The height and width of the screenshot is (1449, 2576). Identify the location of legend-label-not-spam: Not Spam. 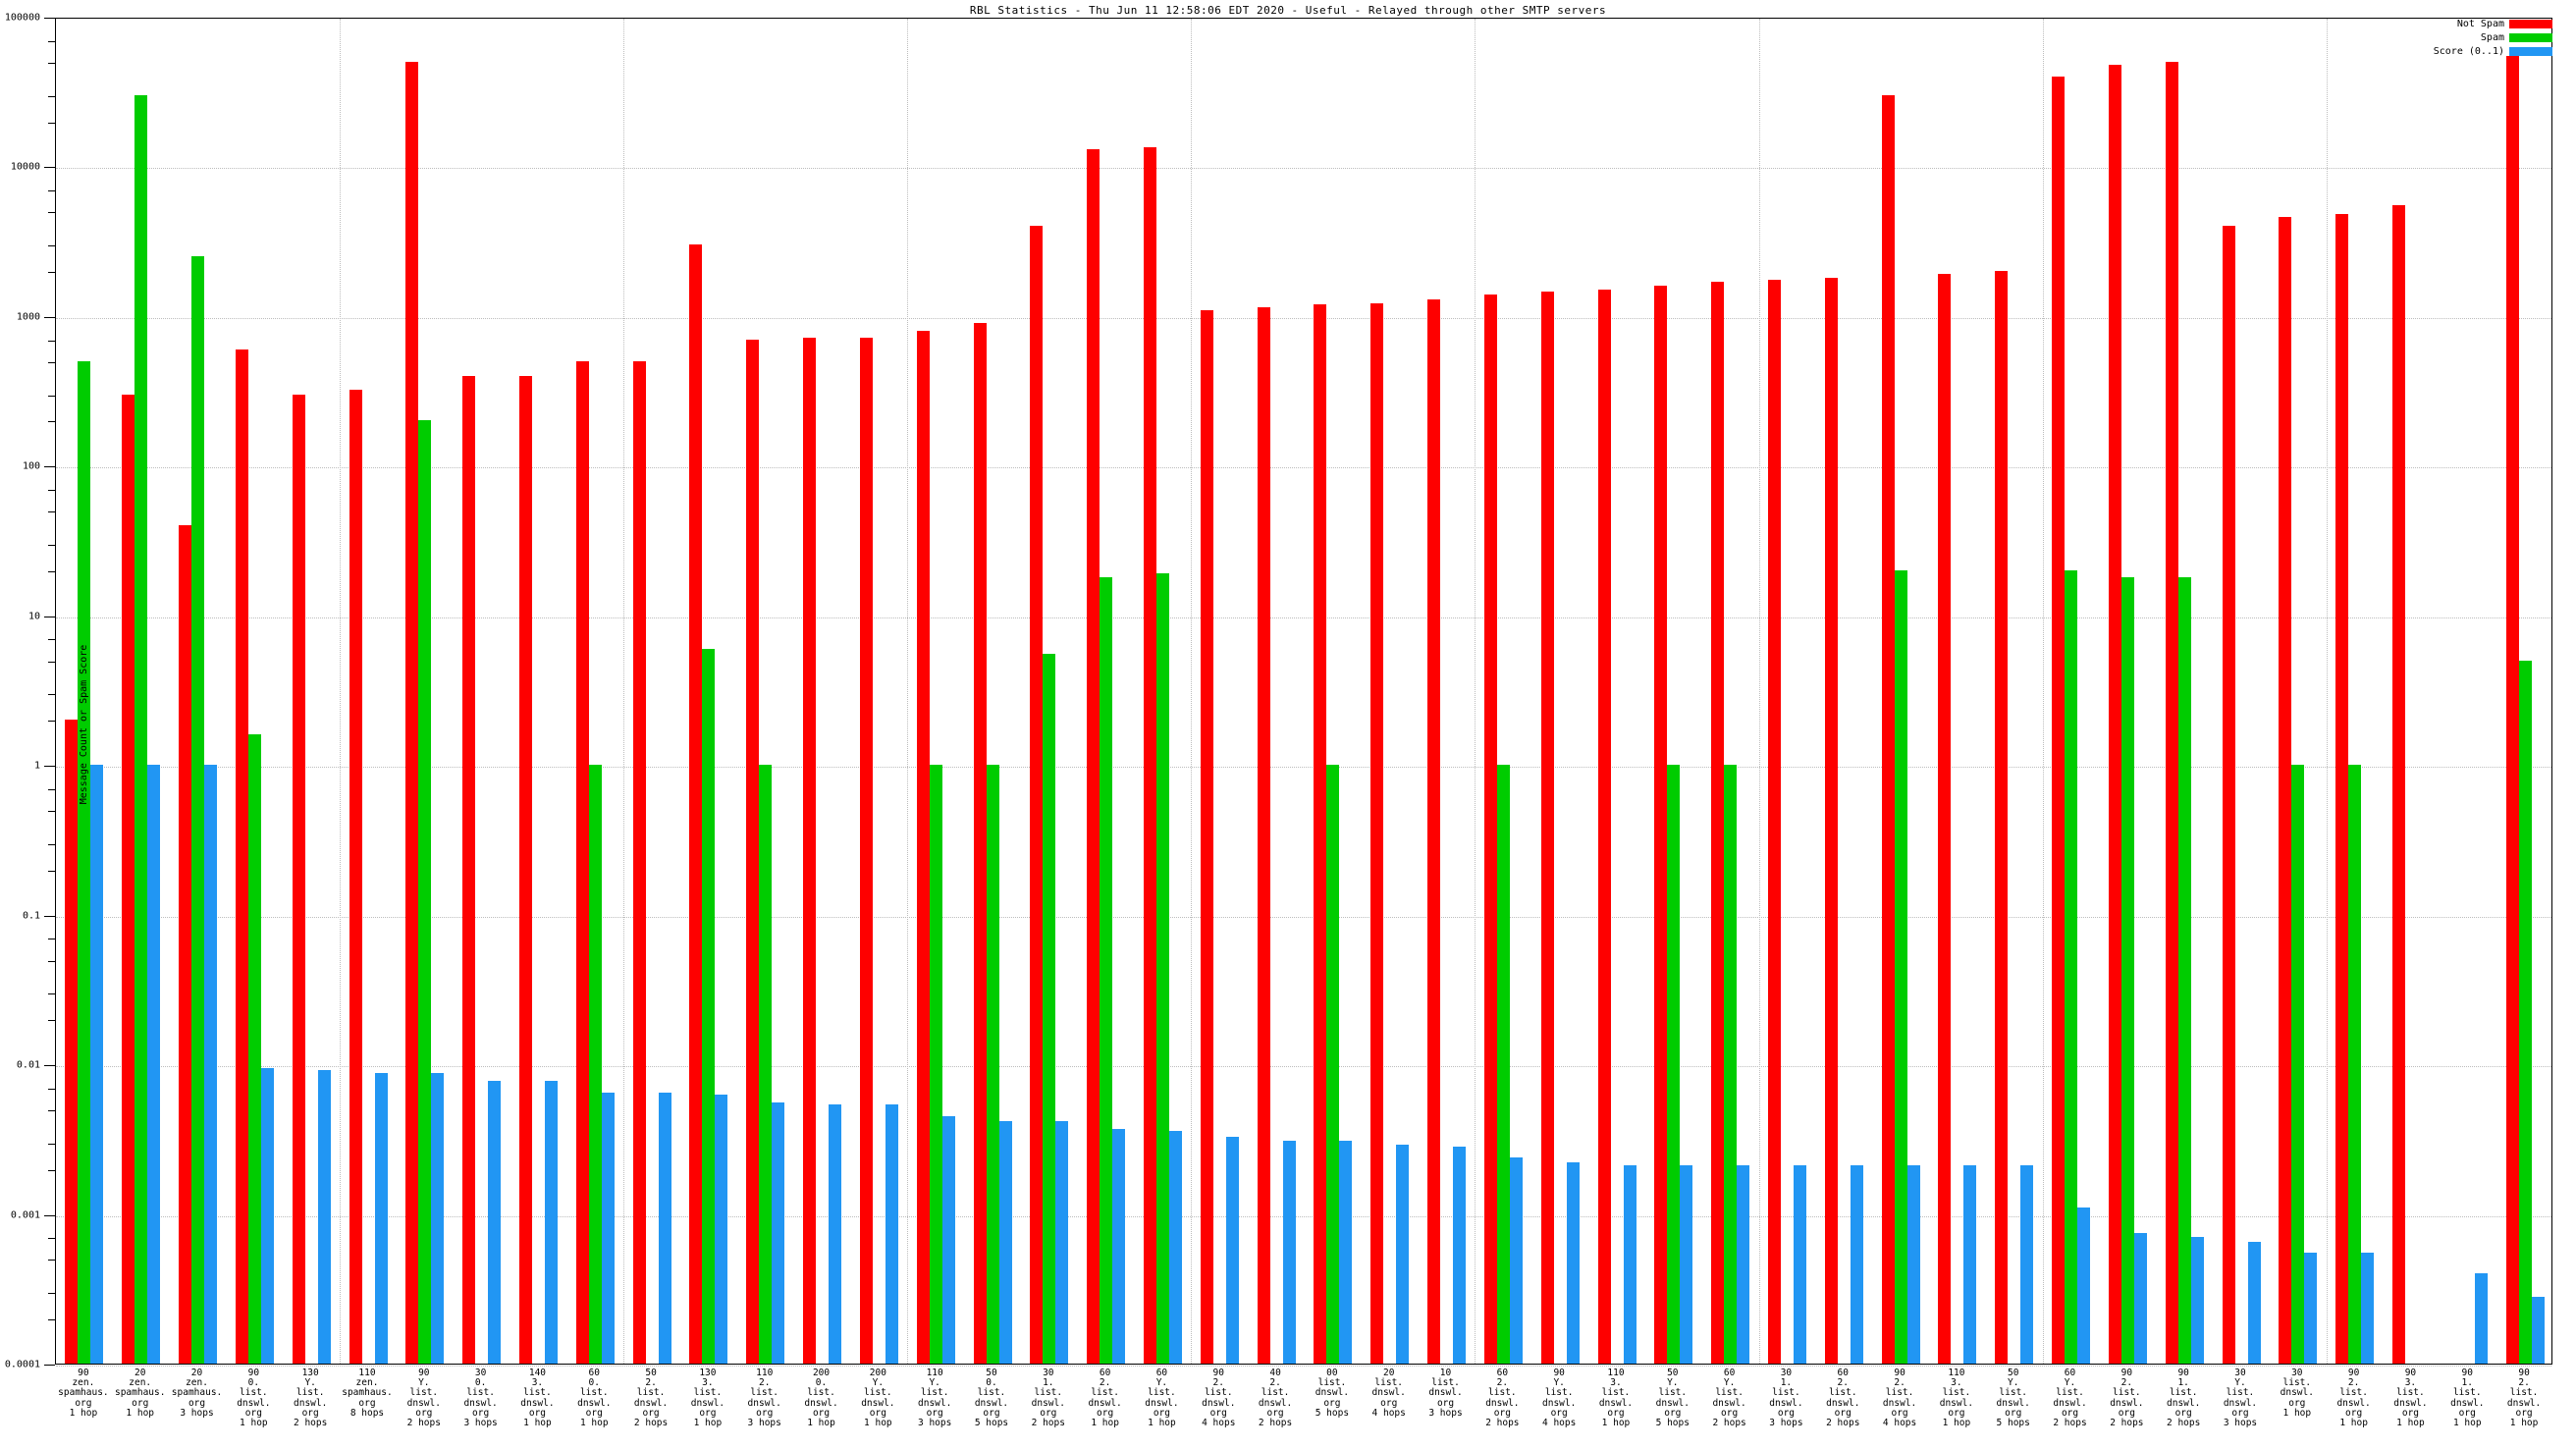
(2480, 24).